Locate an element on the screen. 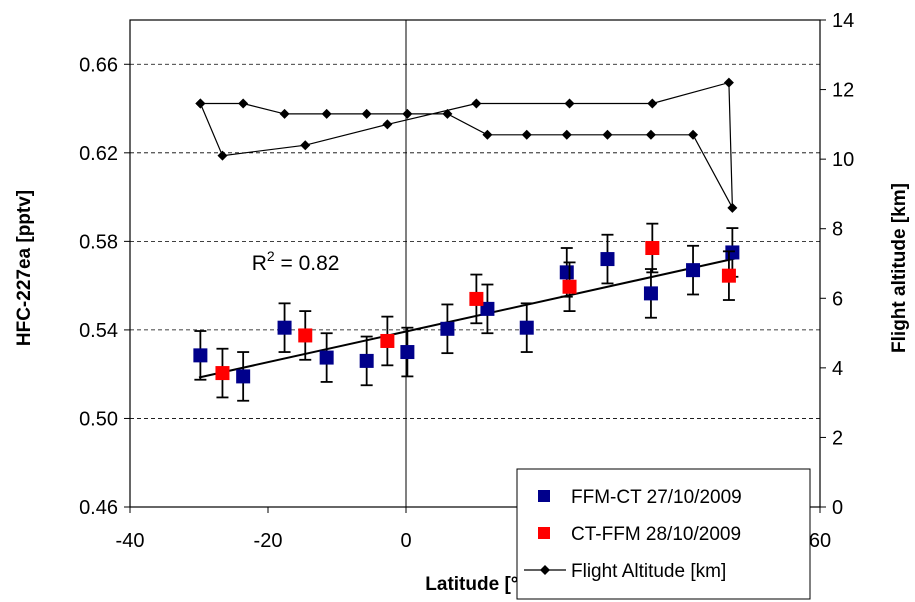  x-axis-title: Latitude [°] is located at coordinates (474, 584).